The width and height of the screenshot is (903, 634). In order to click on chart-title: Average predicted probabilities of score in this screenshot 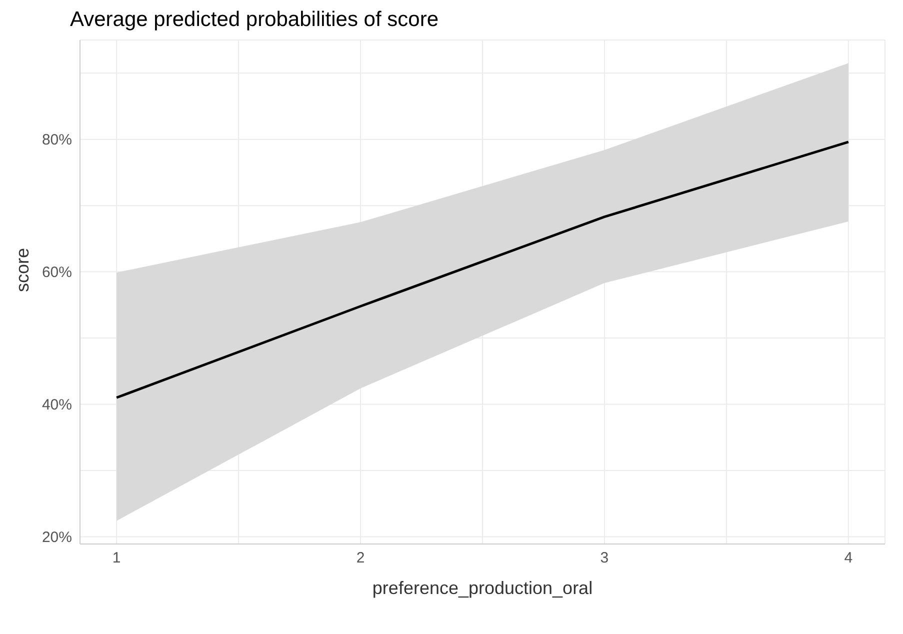, I will do `click(255, 20)`.